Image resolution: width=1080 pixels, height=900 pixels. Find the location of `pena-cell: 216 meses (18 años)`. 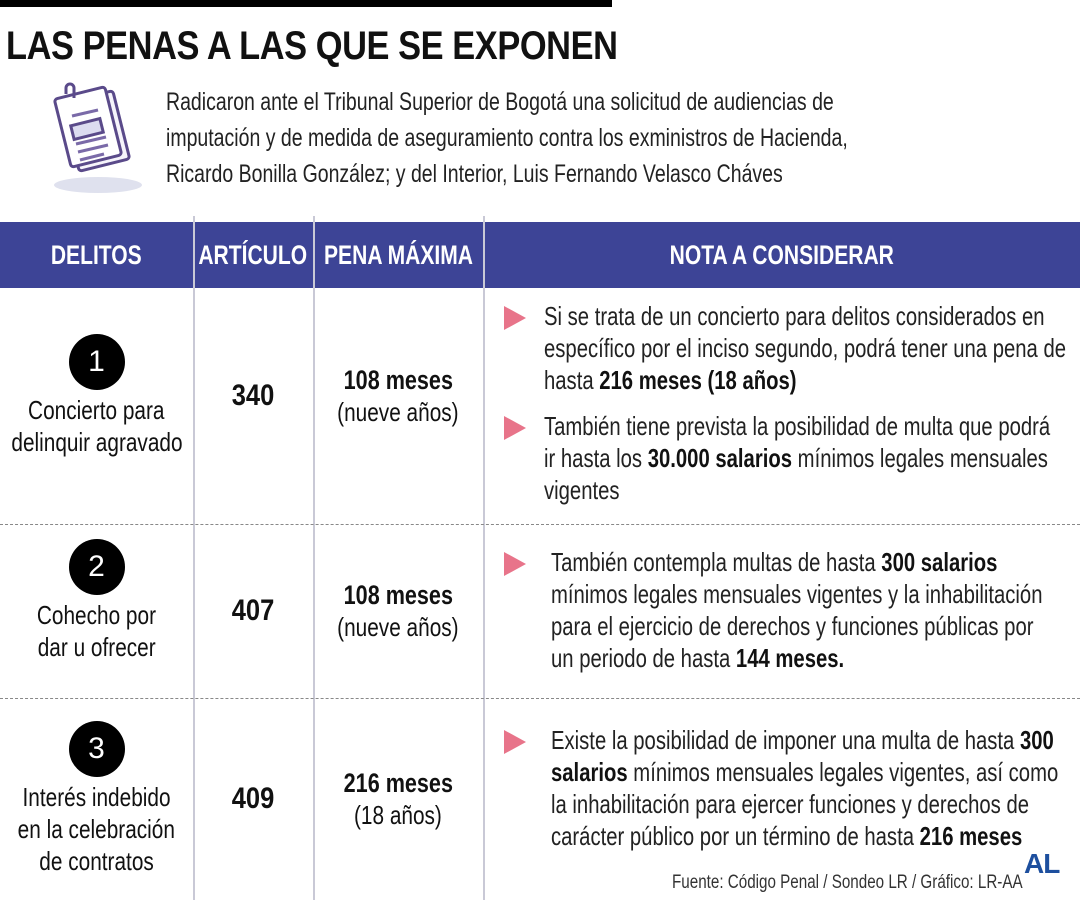

pena-cell: 216 meses (18 años) is located at coordinates (398, 799).